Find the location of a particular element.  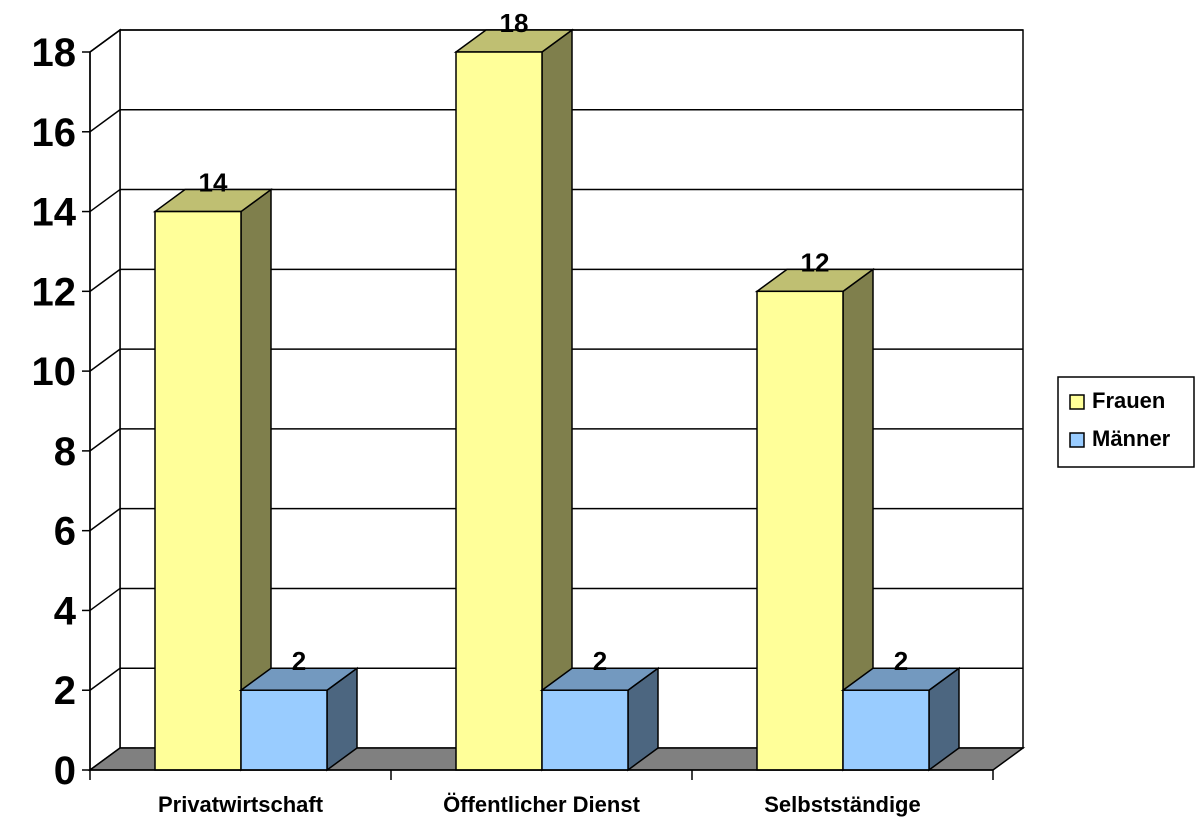

x-tick-label: Privatwirtschaft is located at coordinates (241, 804).